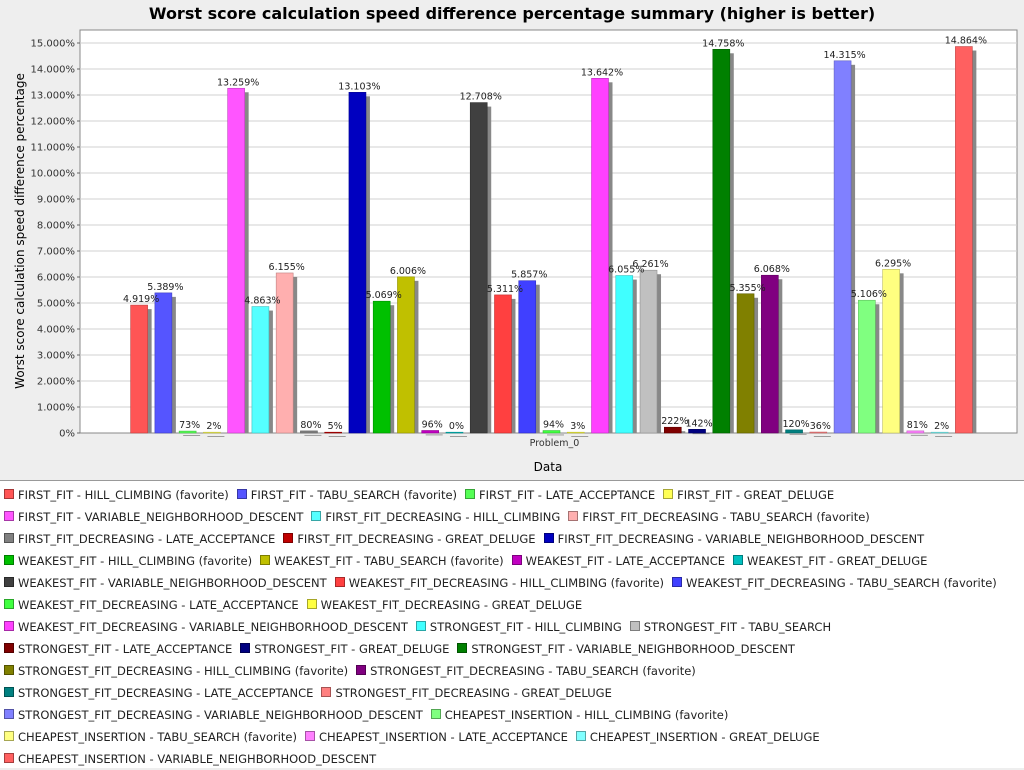 The image size is (1024, 770). Describe the element at coordinates (408, 271) in the screenshot. I see `data-label: 6.006%` at that location.